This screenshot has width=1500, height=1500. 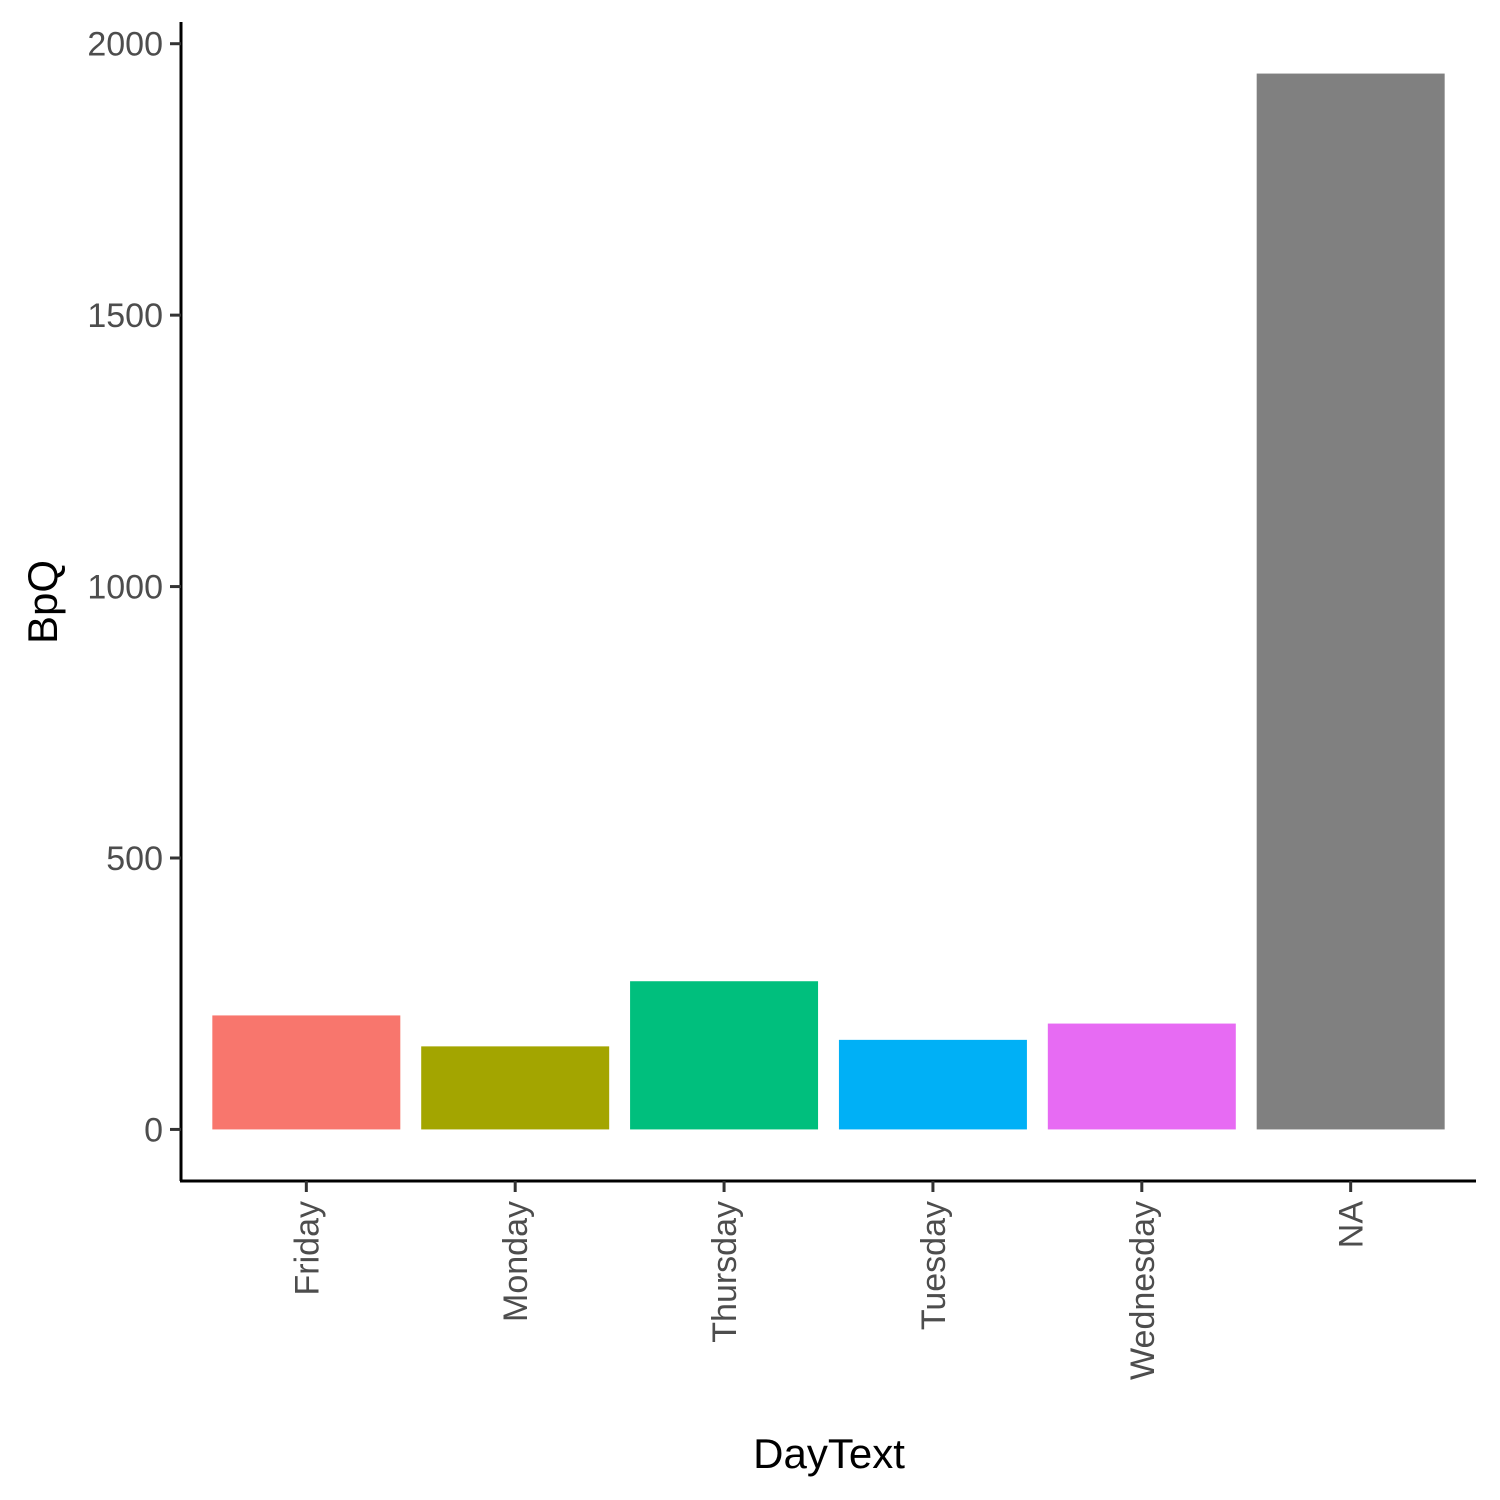 What do you see at coordinates (725, 1272) in the screenshot?
I see `x-tick-label-thursday: Thursday` at bounding box center [725, 1272].